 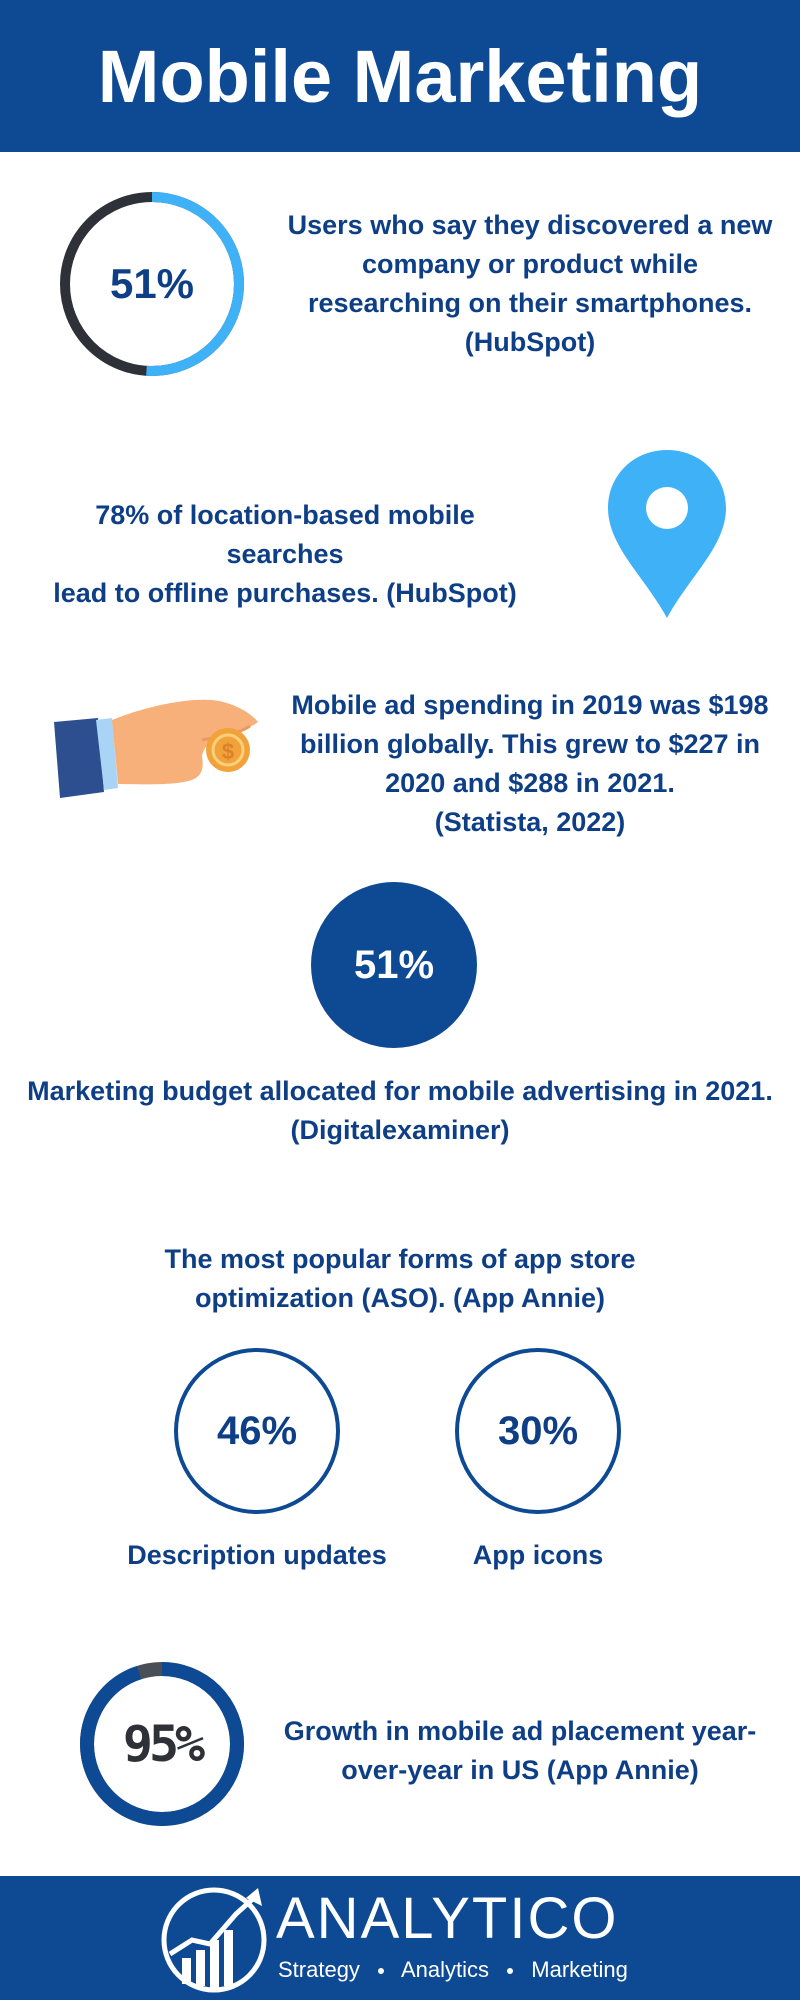 I want to click on aso-line-2: optimization (ASO). (App Annie), so click(x=400, y=1298).